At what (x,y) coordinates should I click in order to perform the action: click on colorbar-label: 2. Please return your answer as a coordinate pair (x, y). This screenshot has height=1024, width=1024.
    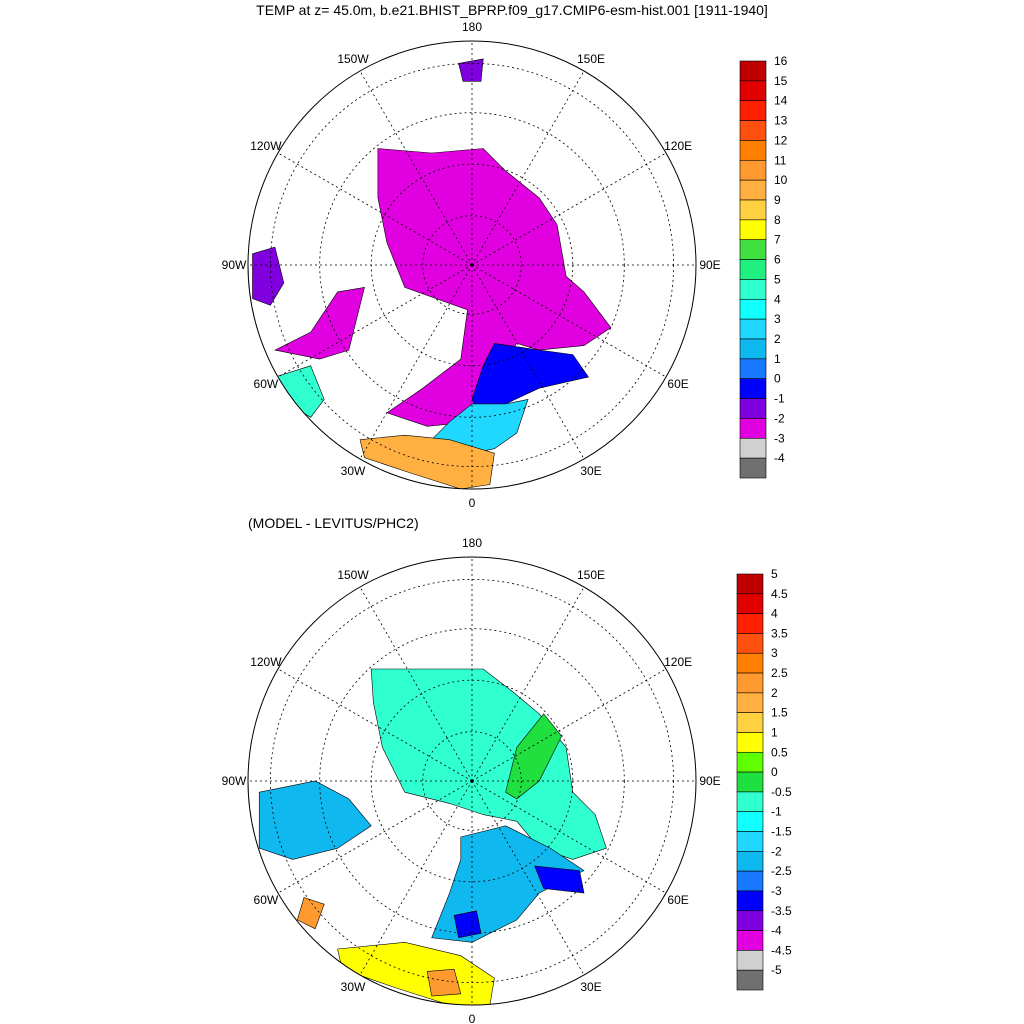
    Looking at the image, I should click on (777, 339).